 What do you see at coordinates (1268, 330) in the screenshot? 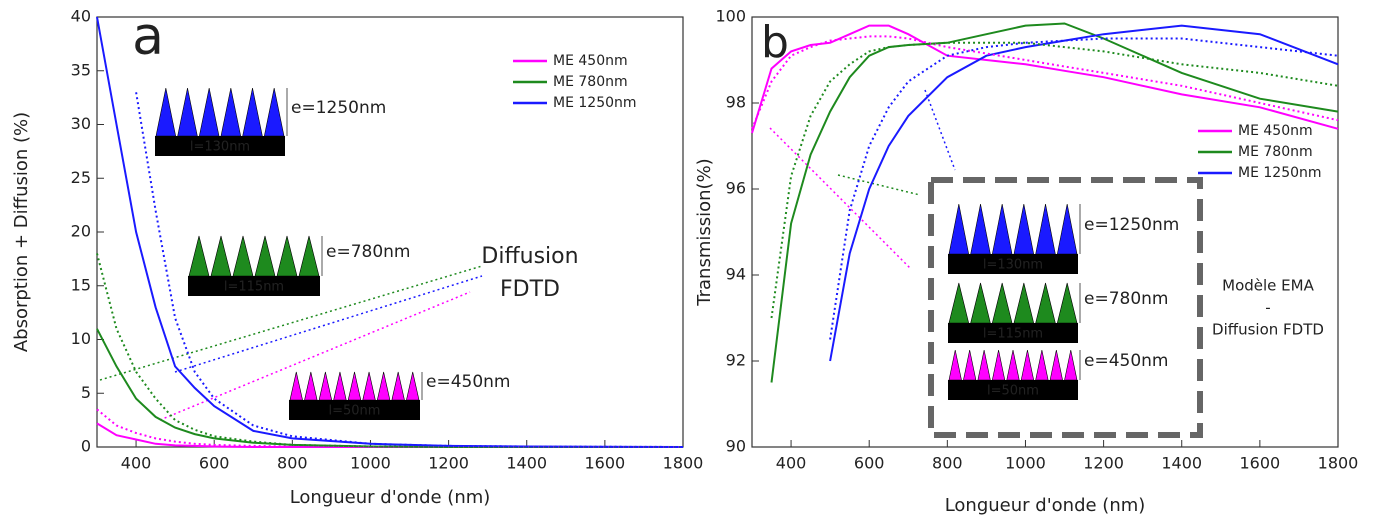
I see `annotation: Diffusion FDTD` at bounding box center [1268, 330].